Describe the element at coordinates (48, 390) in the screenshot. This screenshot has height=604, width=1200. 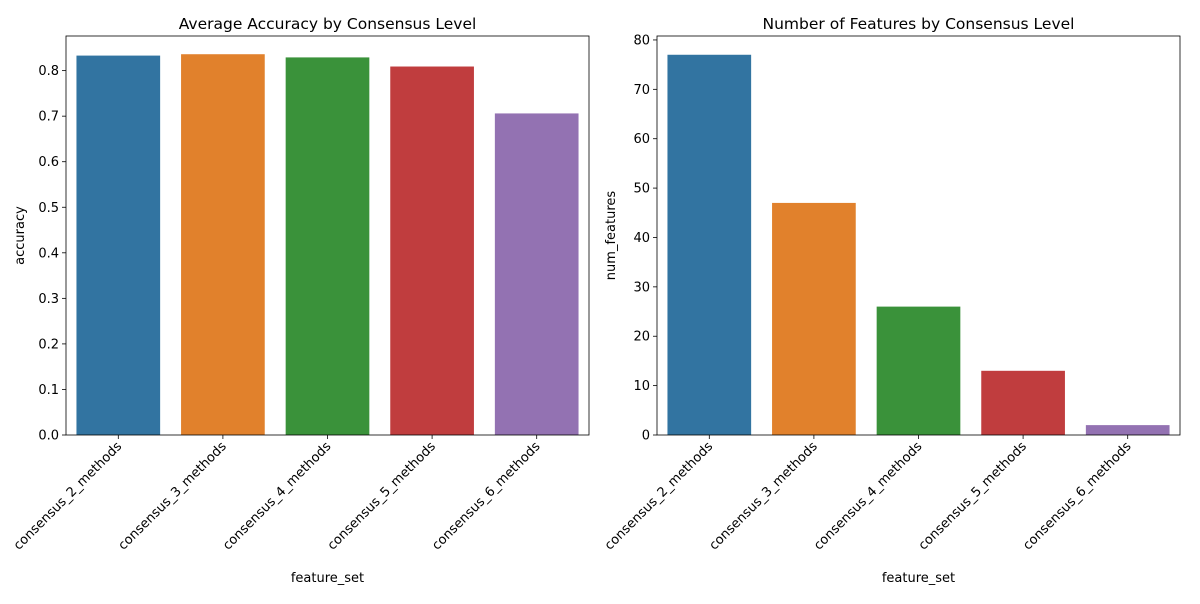
I see `y-tick-label: 0.1` at that location.